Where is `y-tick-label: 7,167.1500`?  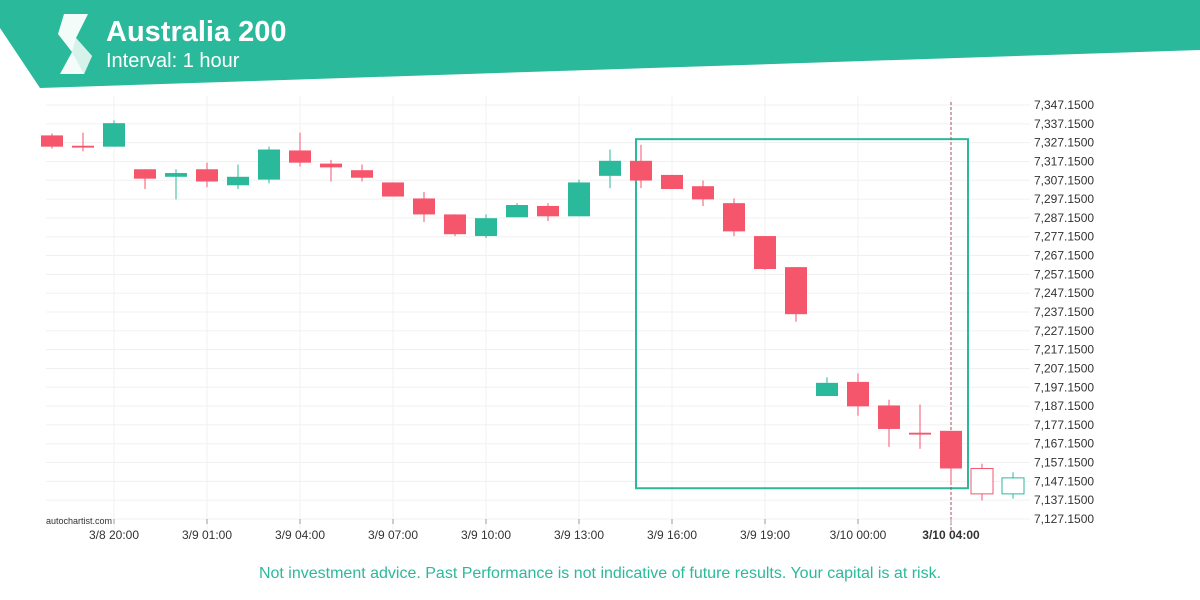
y-tick-label: 7,167.1500 is located at coordinates (1064, 444).